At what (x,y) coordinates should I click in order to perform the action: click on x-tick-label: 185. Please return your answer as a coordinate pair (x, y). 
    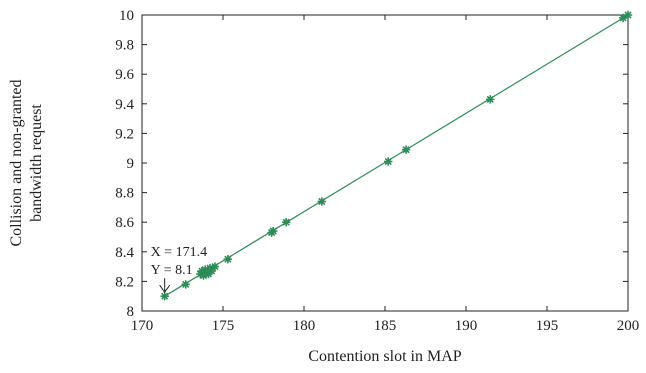
    Looking at the image, I should click on (385, 326).